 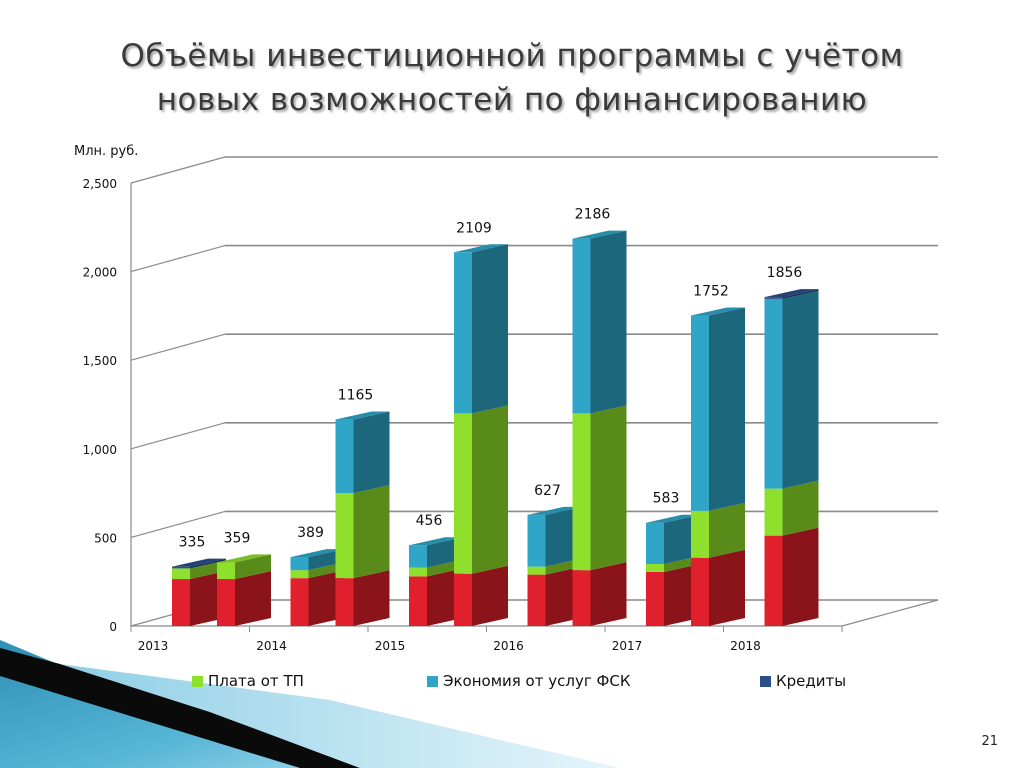 I want to click on legend-swatch-plata-tp, so click(x=197, y=681).